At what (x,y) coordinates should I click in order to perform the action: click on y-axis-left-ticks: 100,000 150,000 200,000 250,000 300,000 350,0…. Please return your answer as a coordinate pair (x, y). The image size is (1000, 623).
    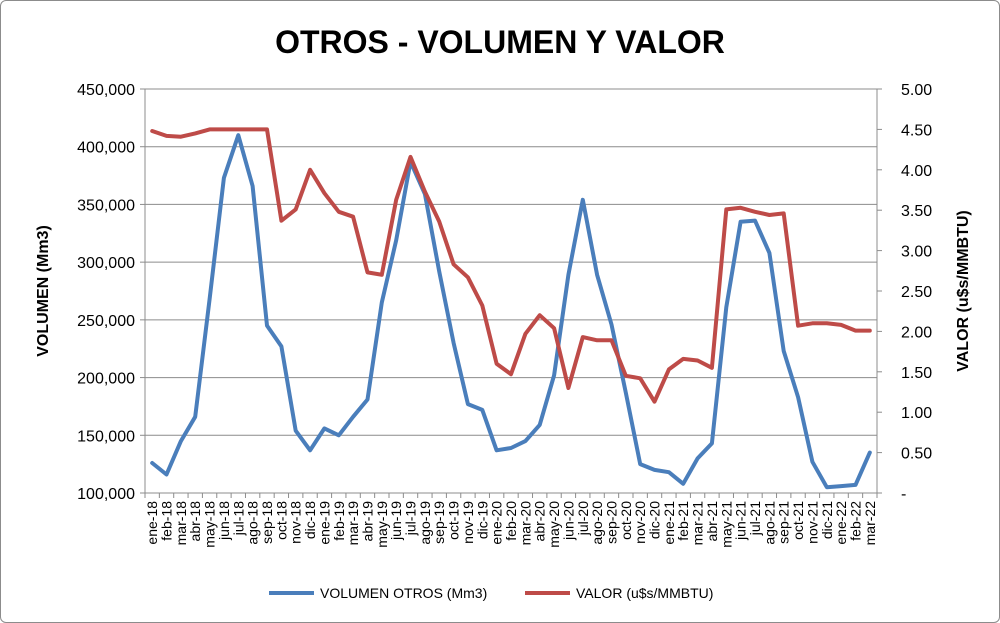
    Looking at the image, I should click on (106, 292).